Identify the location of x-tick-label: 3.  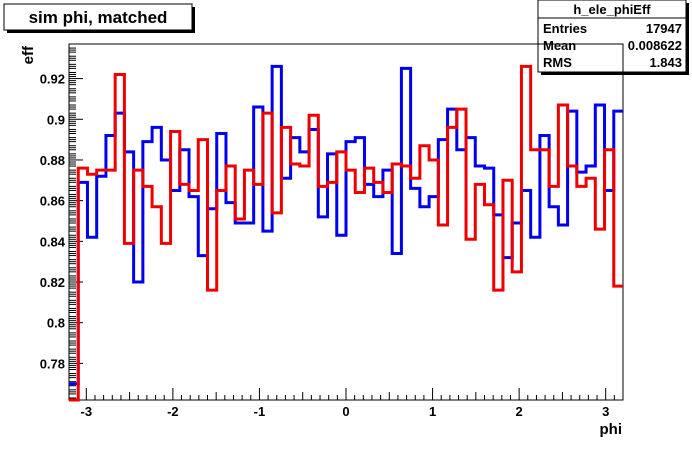
(605, 411).